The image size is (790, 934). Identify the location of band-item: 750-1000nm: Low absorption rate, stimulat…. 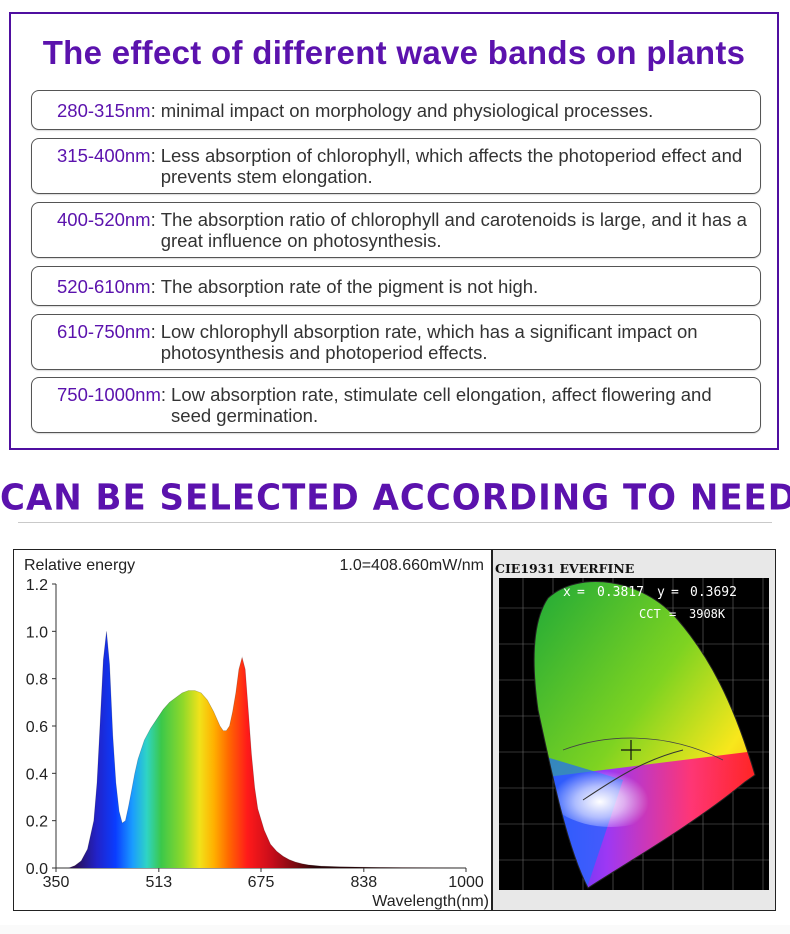
(396, 405).